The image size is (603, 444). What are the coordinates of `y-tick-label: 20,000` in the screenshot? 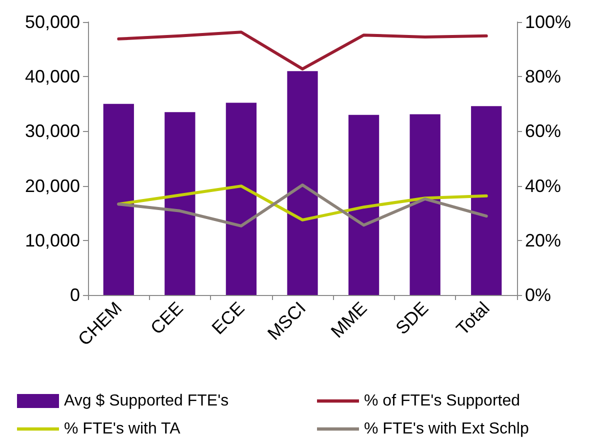 It's located at (52, 186).